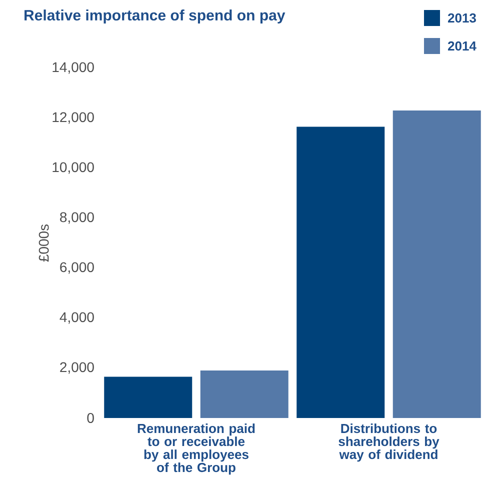 The width and height of the screenshot is (488, 488). I want to click on y-tick-label: 2,000, so click(77, 368).